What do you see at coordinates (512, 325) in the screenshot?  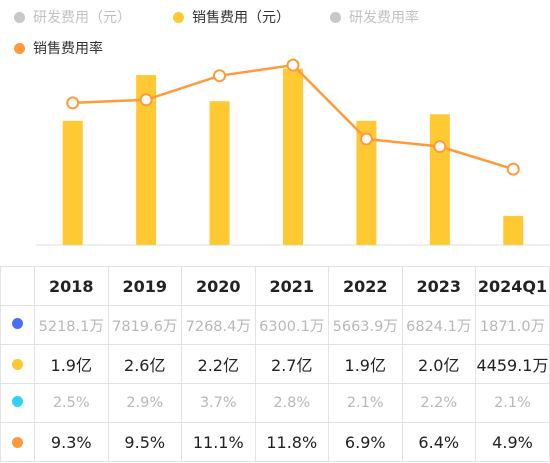 I see `table-cell: 1871.0万` at bounding box center [512, 325].